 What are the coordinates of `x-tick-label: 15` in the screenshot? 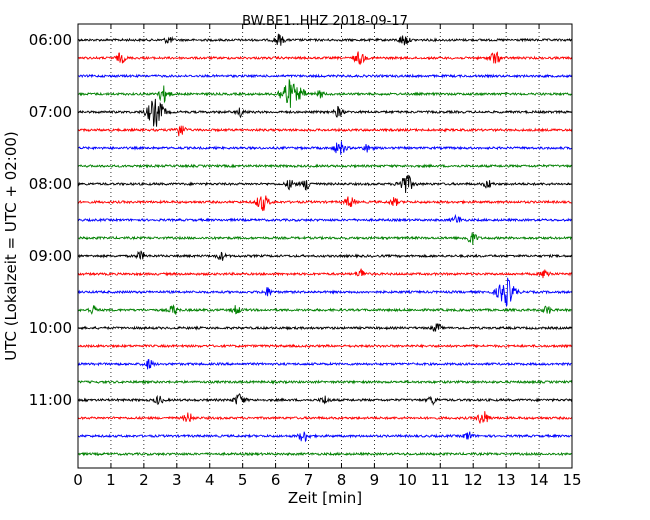 It's located at (571, 480).